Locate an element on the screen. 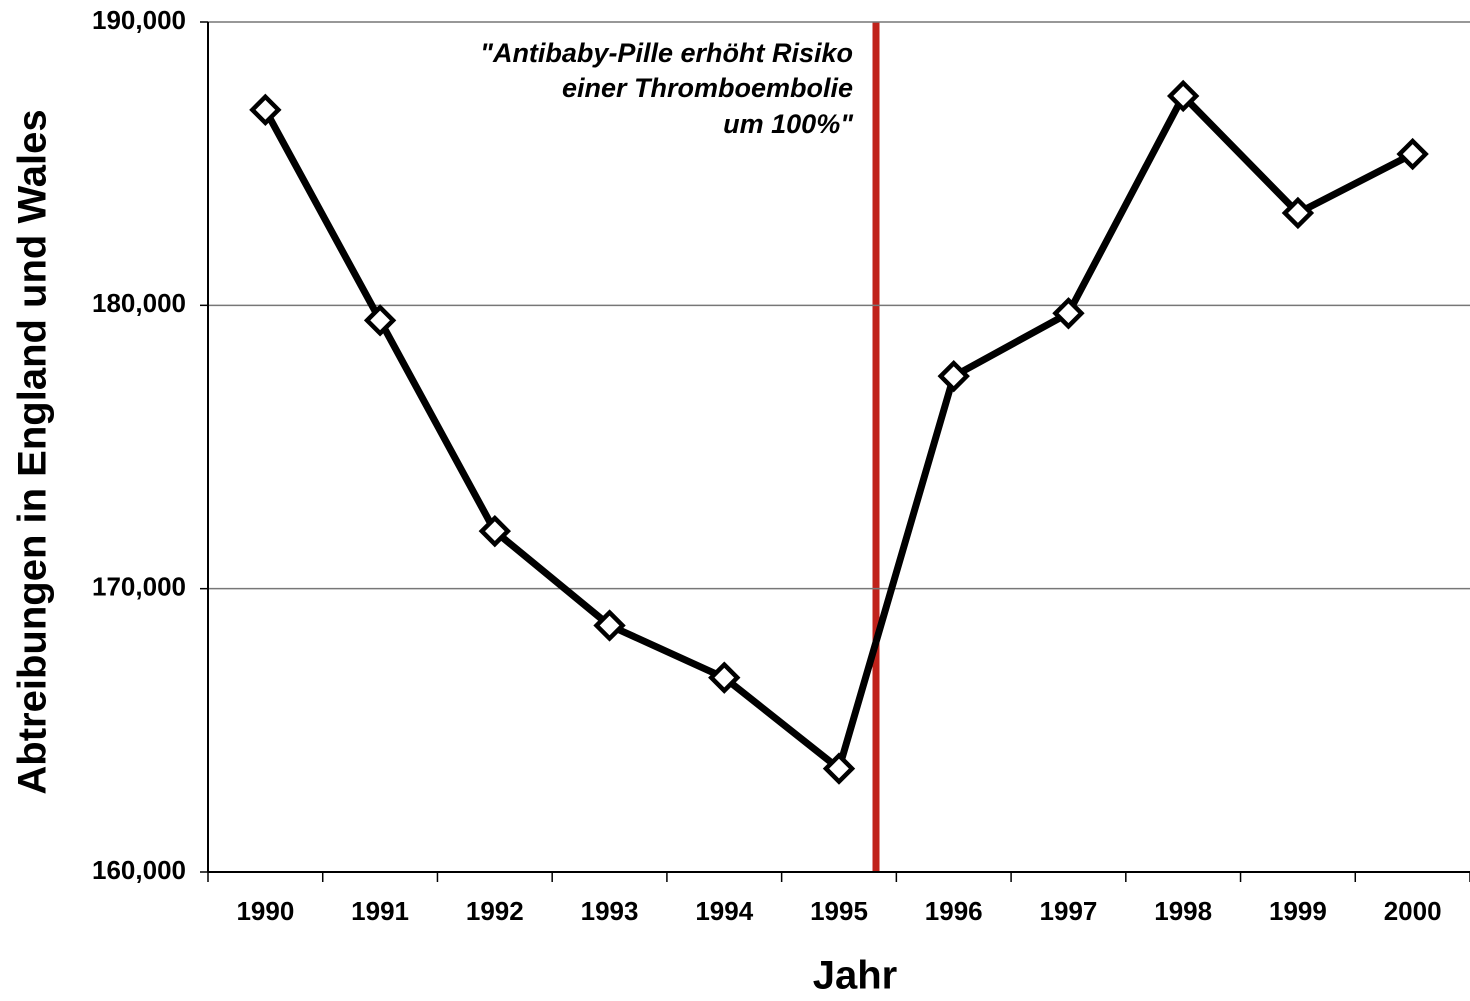 The image size is (1470, 1001). x-tick-label: 1992 is located at coordinates (495, 911).